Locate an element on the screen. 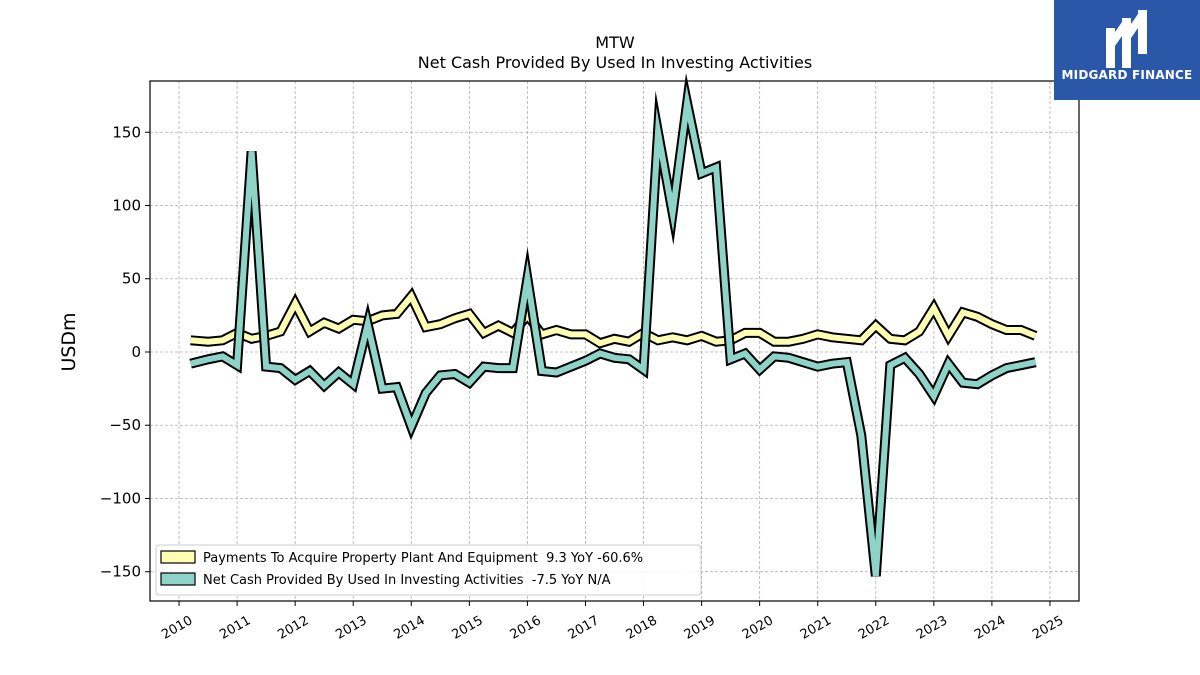 The width and height of the screenshot is (1200, 675). x-tick-label: 2020 is located at coordinates (758, 628).